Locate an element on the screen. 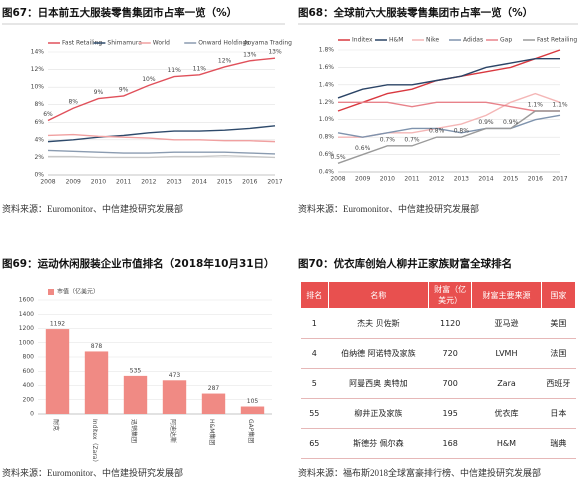  y-tick-label: 0% is located at coordinates (39, 175).